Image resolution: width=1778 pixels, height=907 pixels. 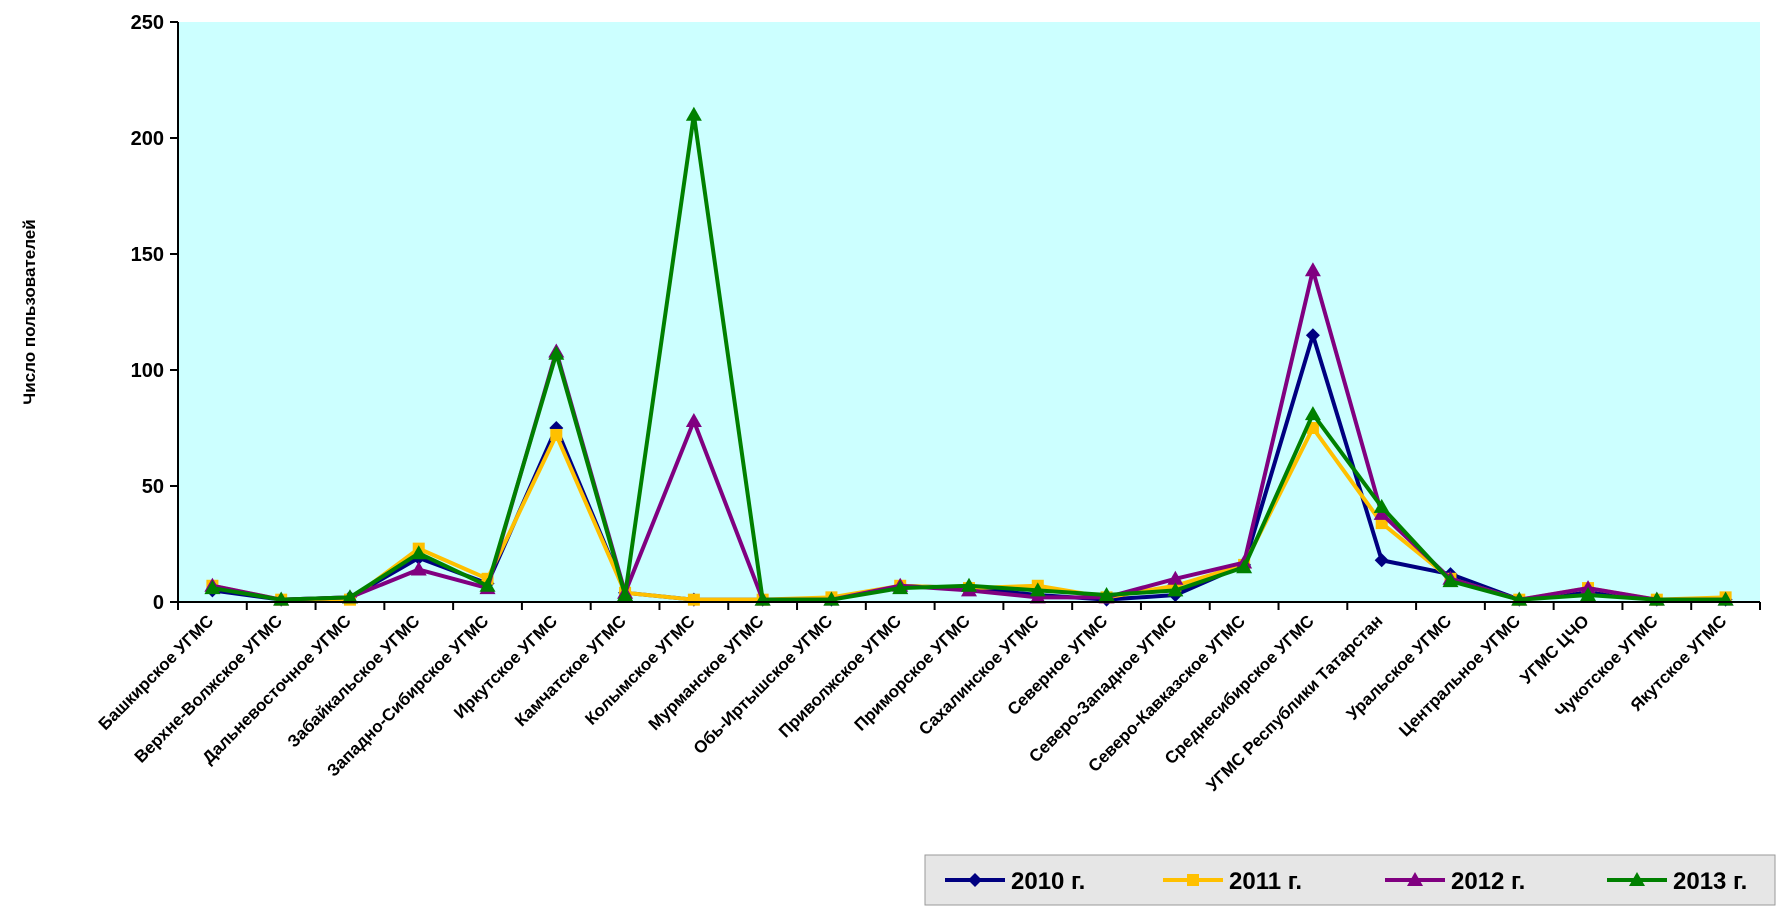 I want to click on y-axis-ticks: 0 50 100 150 200 250, so click(x=154, y=313).